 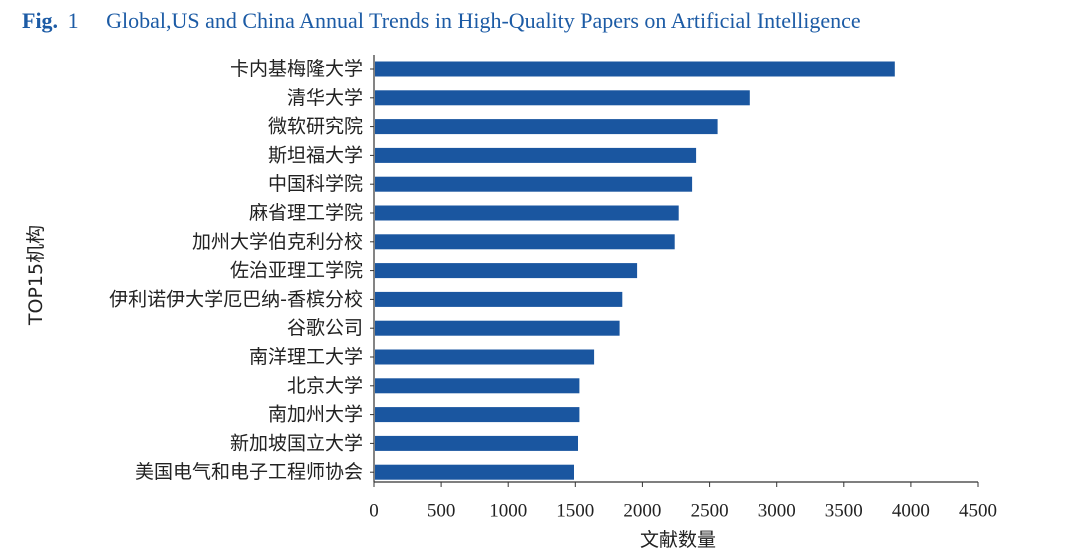 What do you see at coordinates (296, 69) in the screenshot?
I see `category-label: 卡内基梅隆大学` at bounding box center [296, 69].